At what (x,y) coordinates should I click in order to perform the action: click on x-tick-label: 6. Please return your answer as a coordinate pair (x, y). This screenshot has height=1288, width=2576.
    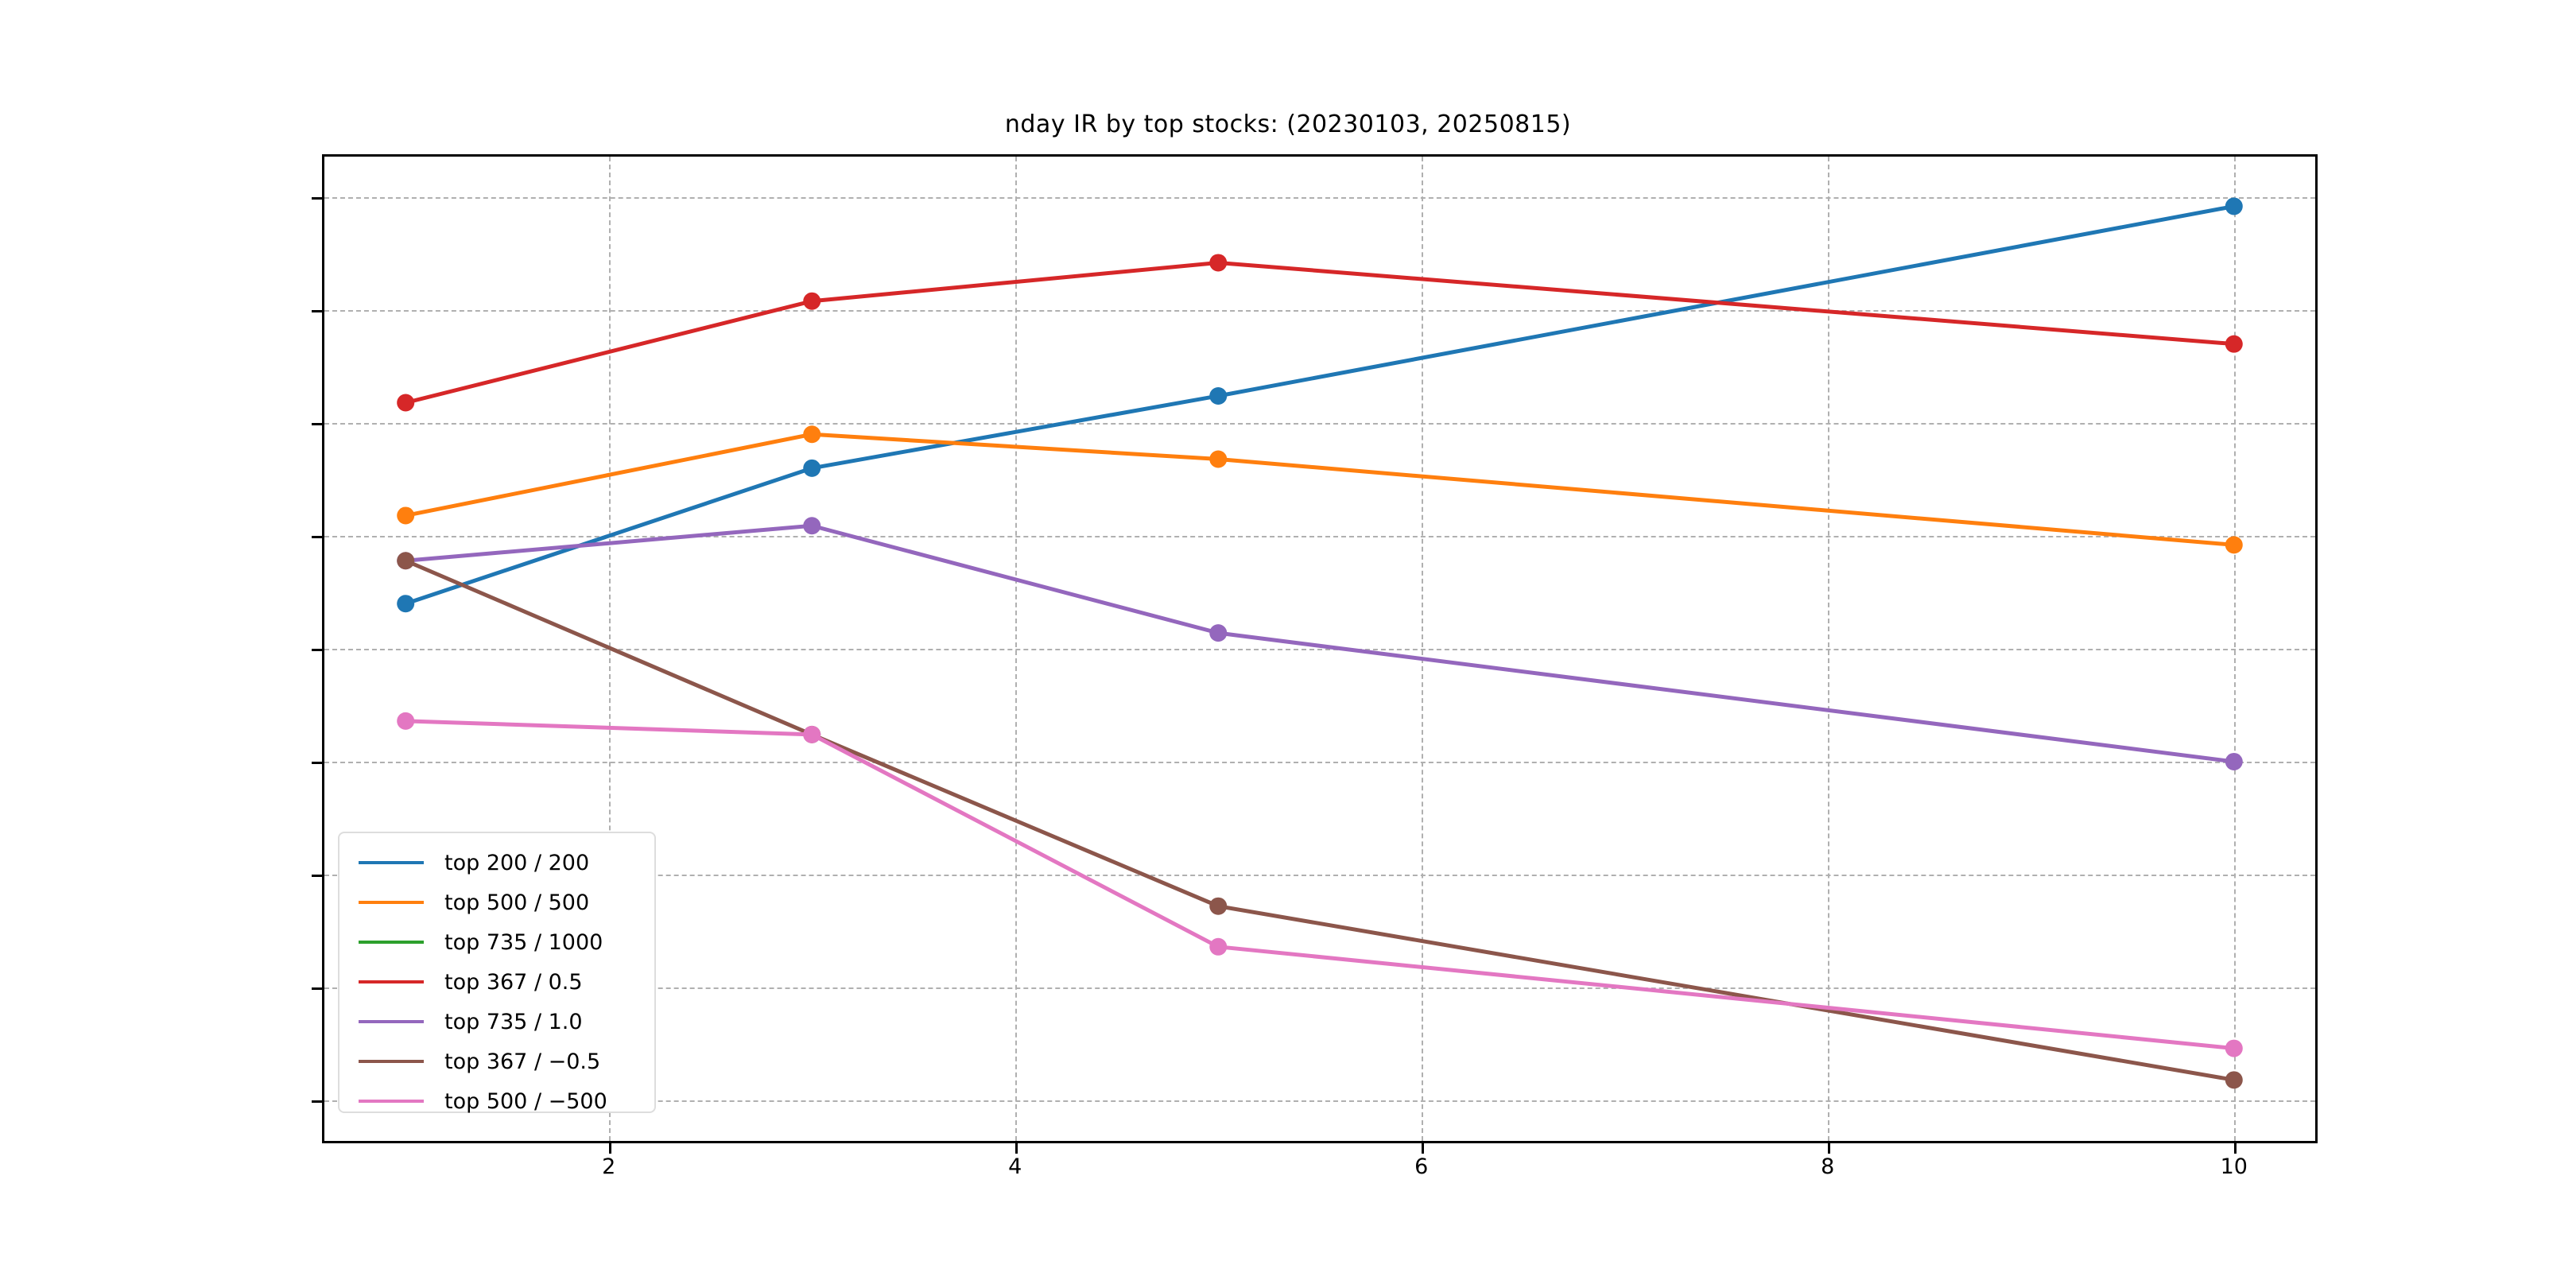
    Looking at the image, I should click on (1421, 1167).